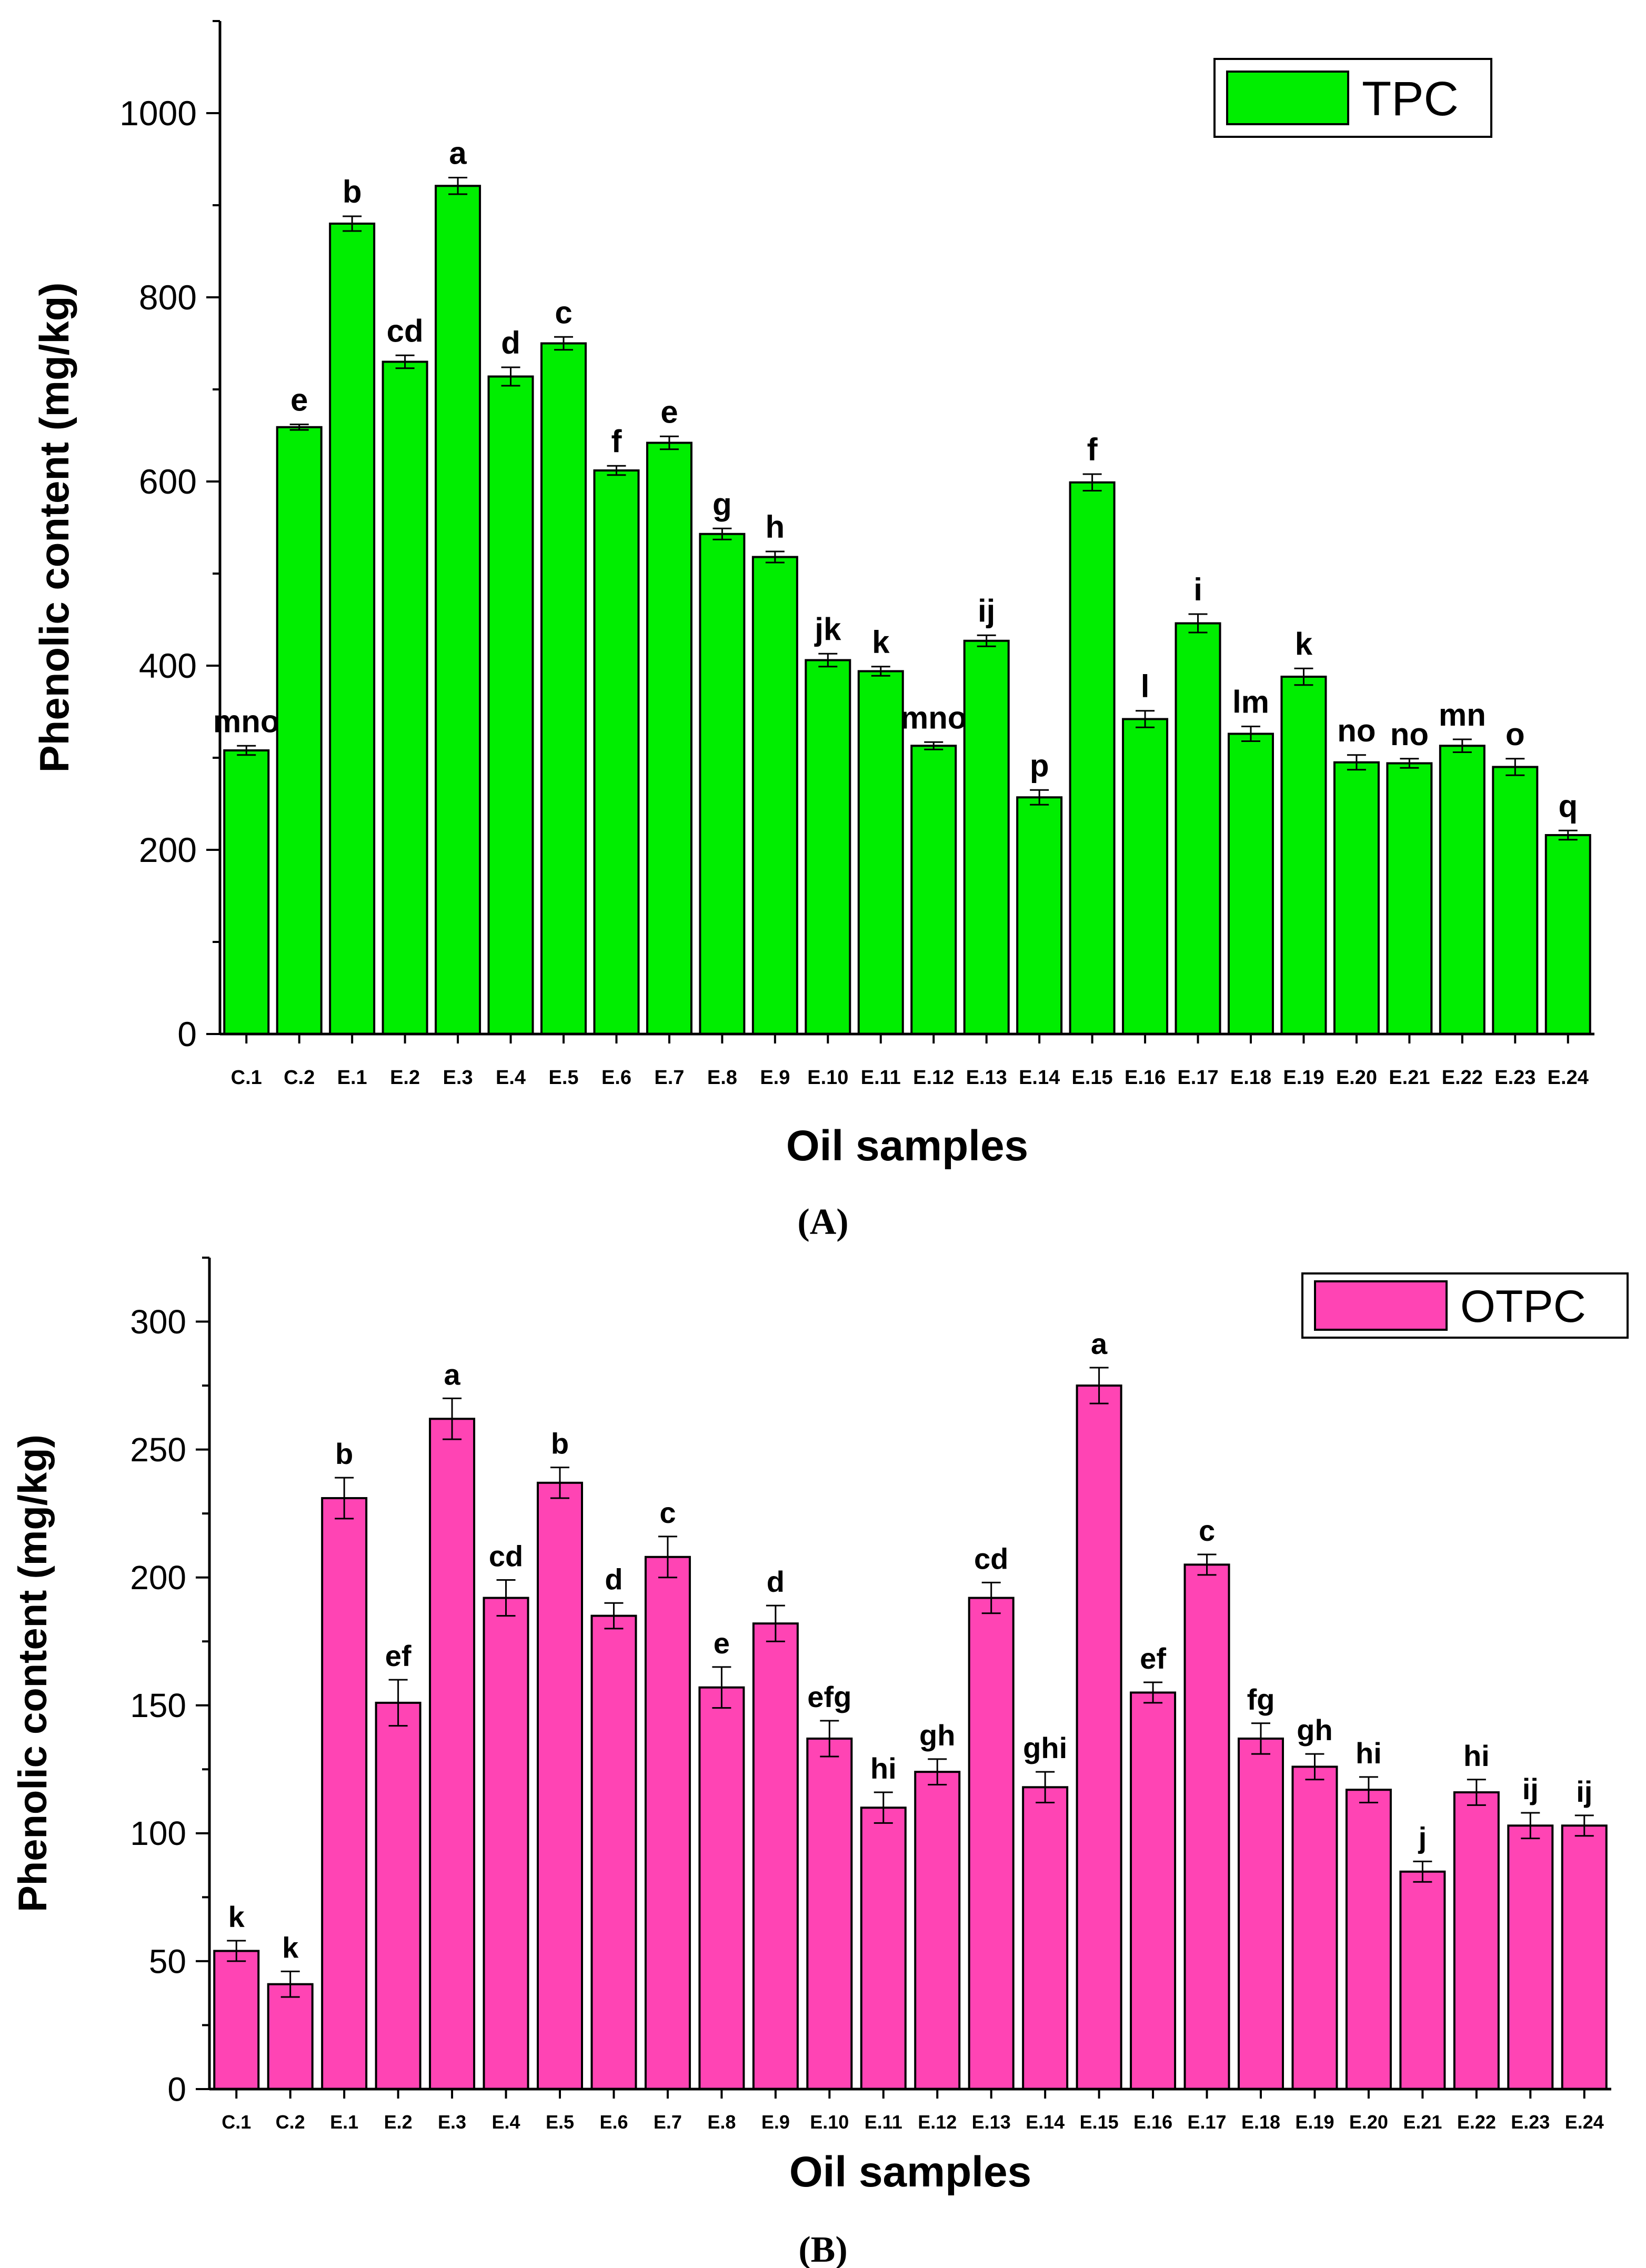 This screenshot has width=1646, height=2268. What do you see at coordinates (616, 752) in the screenshot?
I see `bar-E.6` at bounding box center [616, 752].